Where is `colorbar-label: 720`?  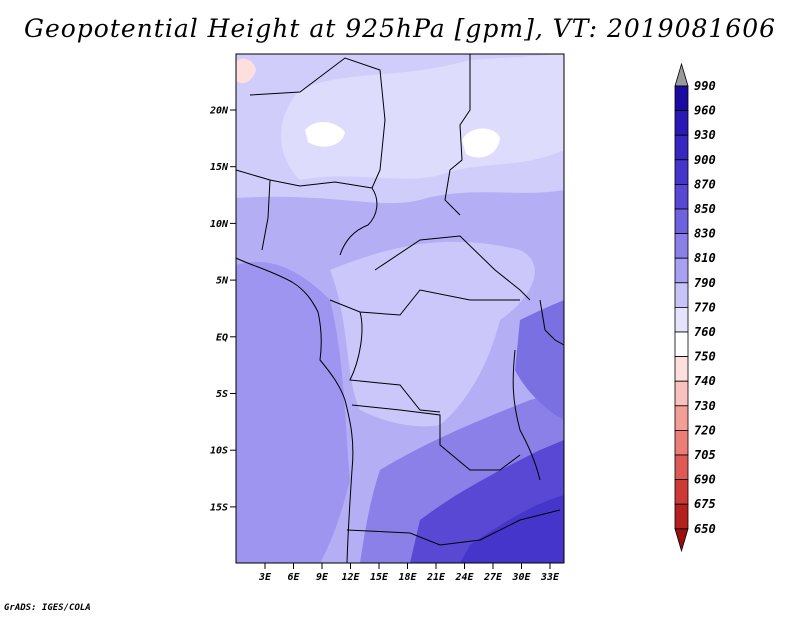
colorbar-label: 720 is located at coordinates (705, 430).